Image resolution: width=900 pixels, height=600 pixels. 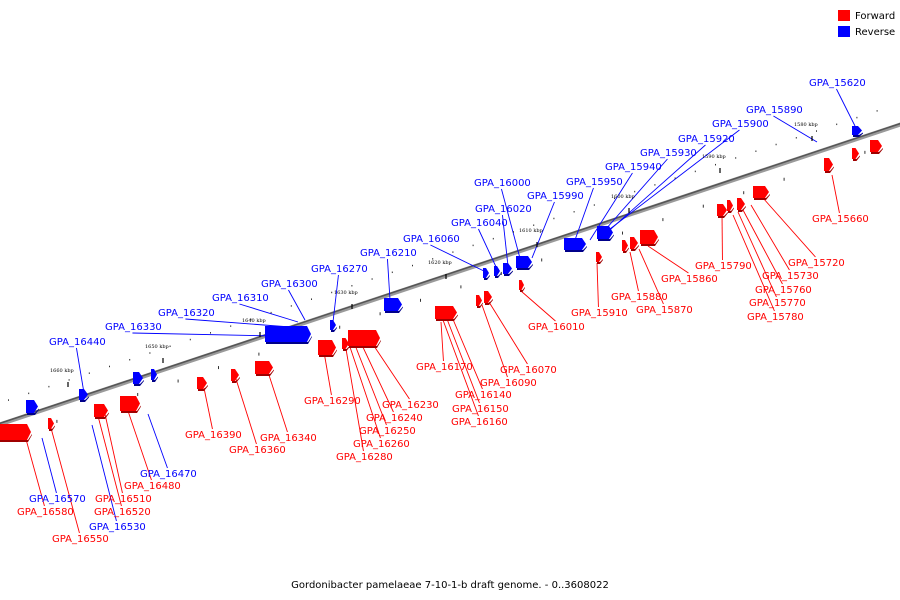 I want to click on gene-label: GPA_15930, so click(x=668, y=153).